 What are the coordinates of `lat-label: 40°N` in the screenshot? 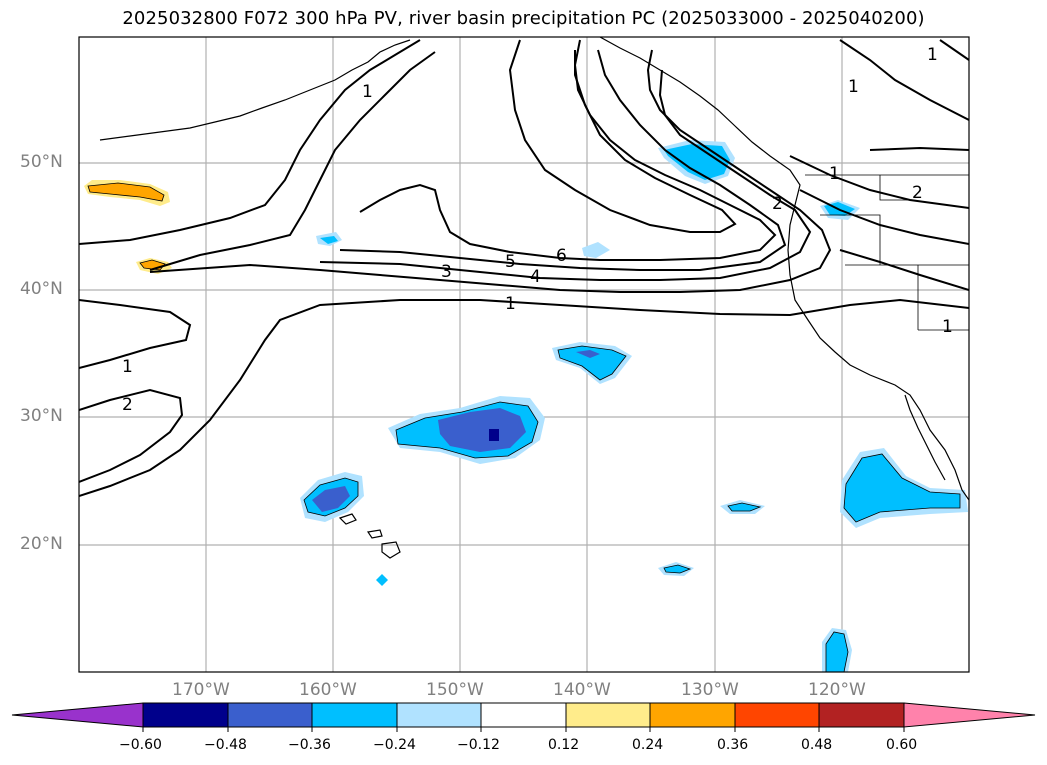 It's located at (41, 289).